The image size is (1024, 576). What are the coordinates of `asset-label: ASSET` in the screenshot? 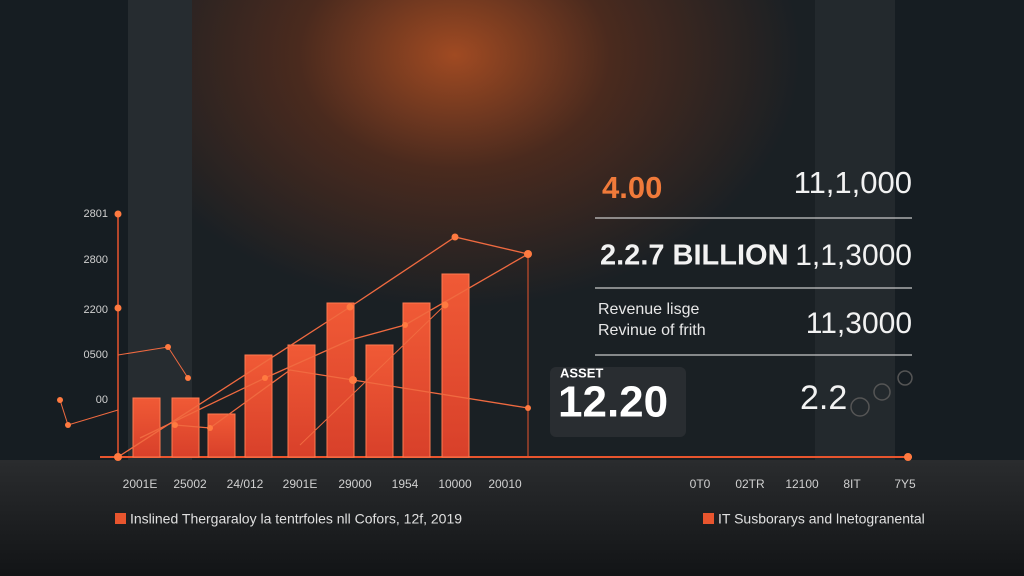 It's located at (581, 372).